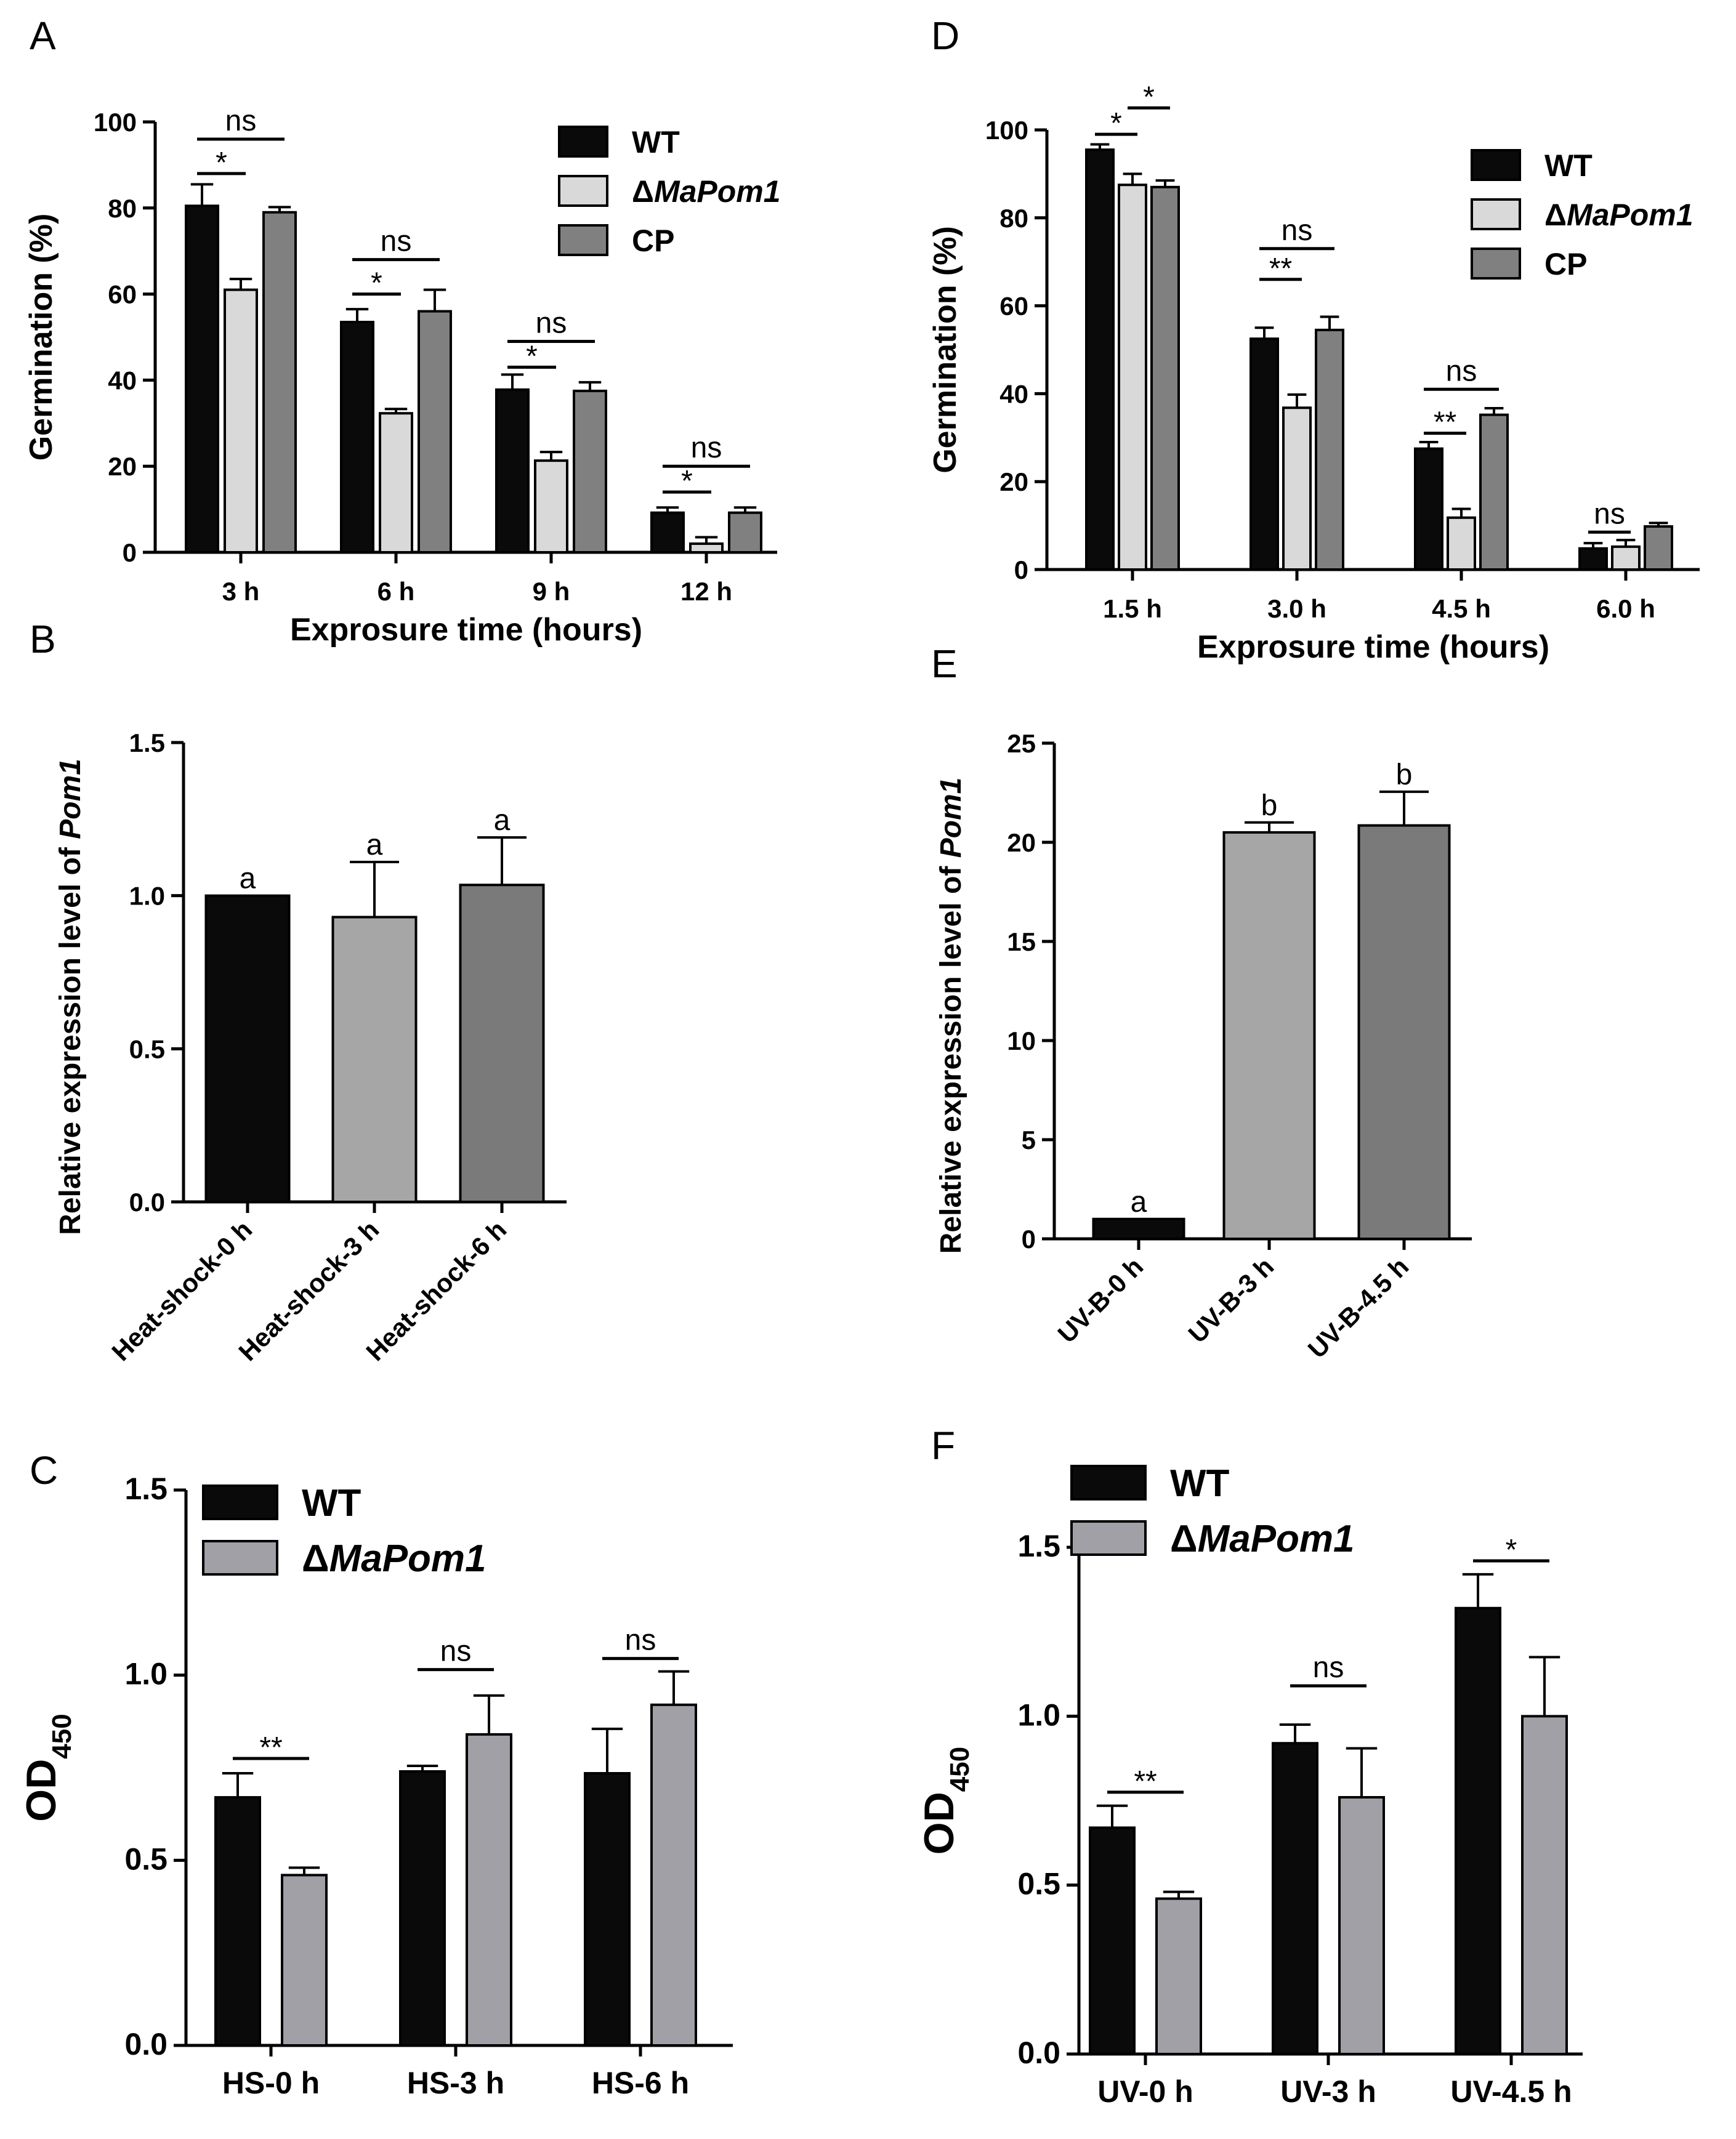 The image size is (1736, 2139). What do you see at coordinates (123, 380) in the screenshot?
I see `y-tick-label: 40` at bounding box center [123, 380].